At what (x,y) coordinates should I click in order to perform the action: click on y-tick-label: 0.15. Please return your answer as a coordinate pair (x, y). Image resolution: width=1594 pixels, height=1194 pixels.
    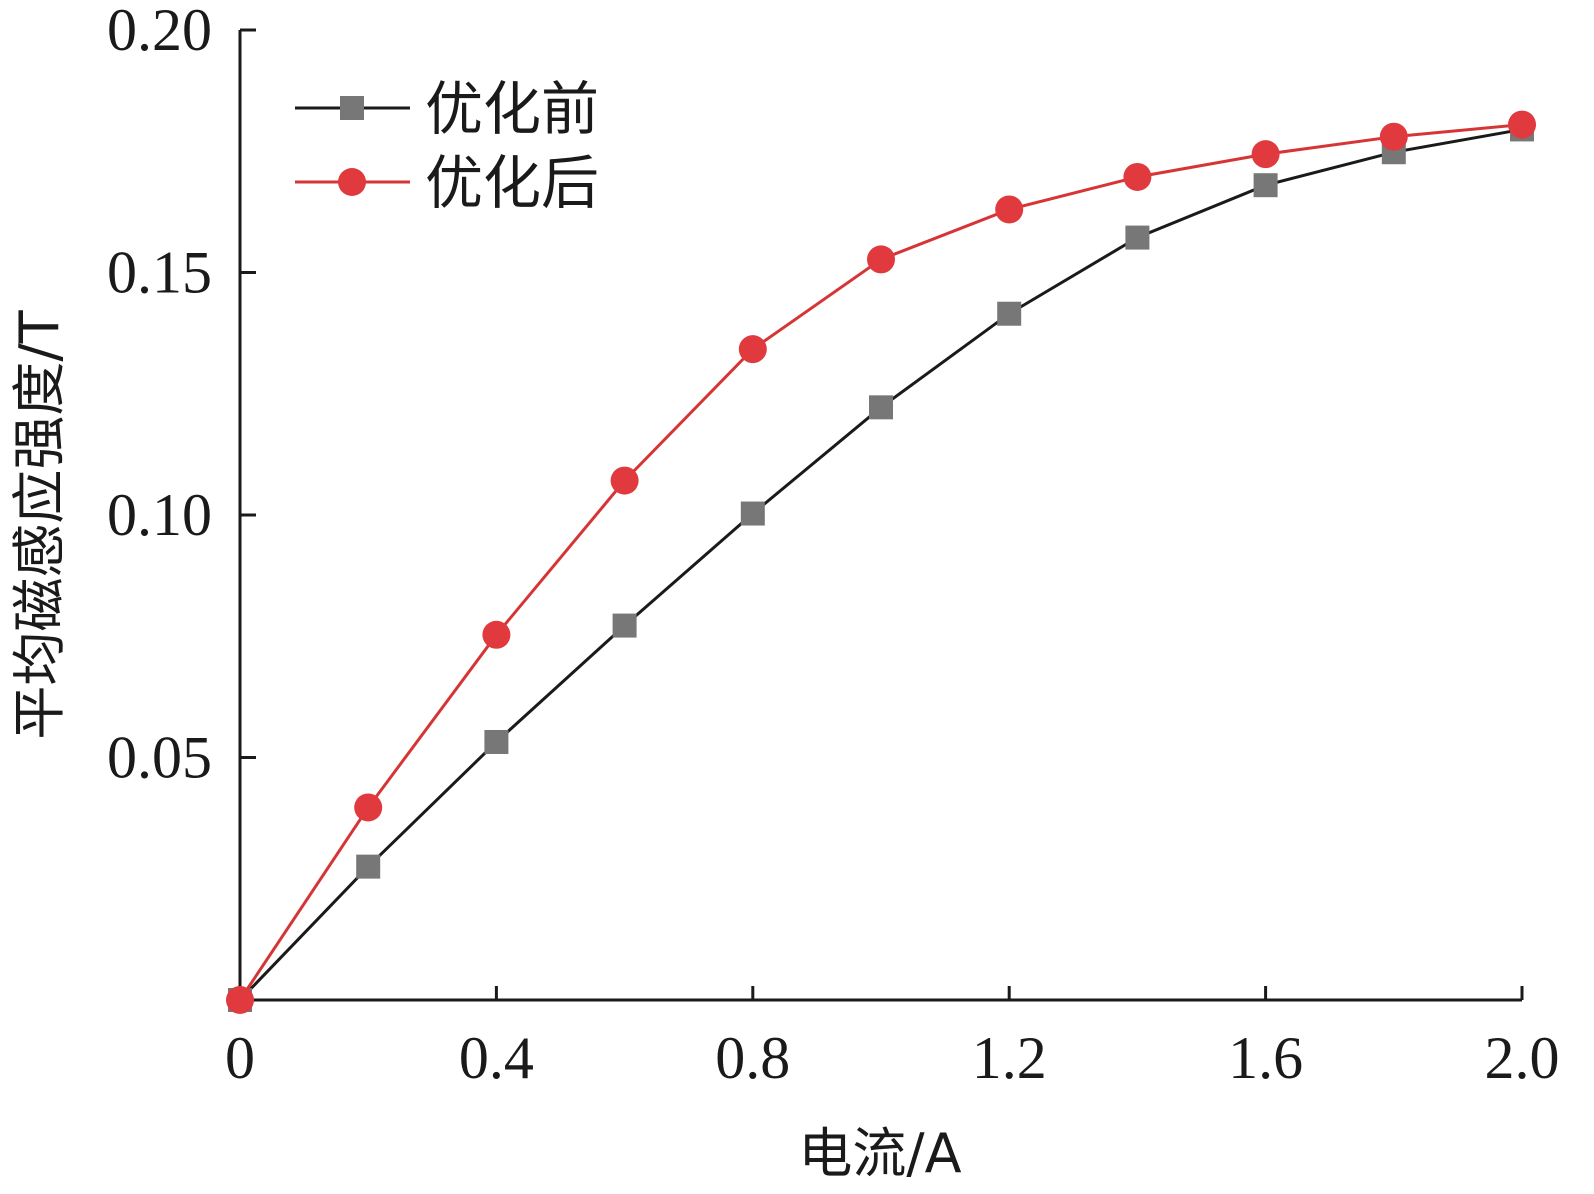
    Looking at the image, I should click on (159, 273).